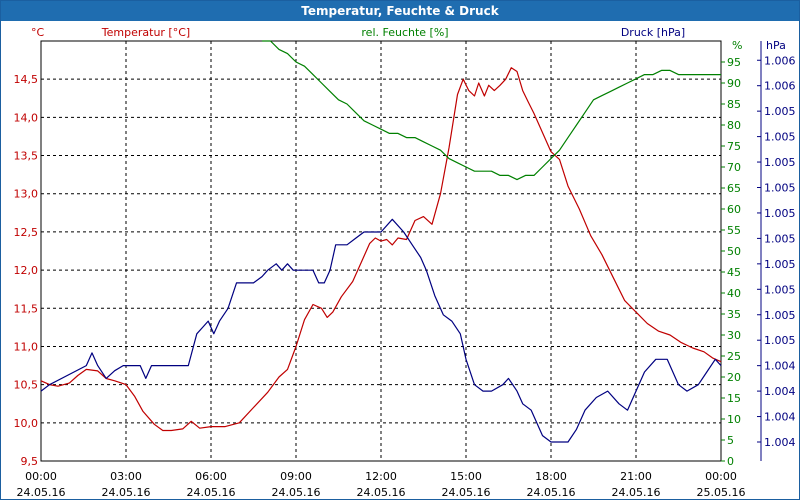  What do you see at coordinates (145, 32) in the screenshot?
I see `legend-temperature: Temperatur [°C]` at bounding box center [145, 32].